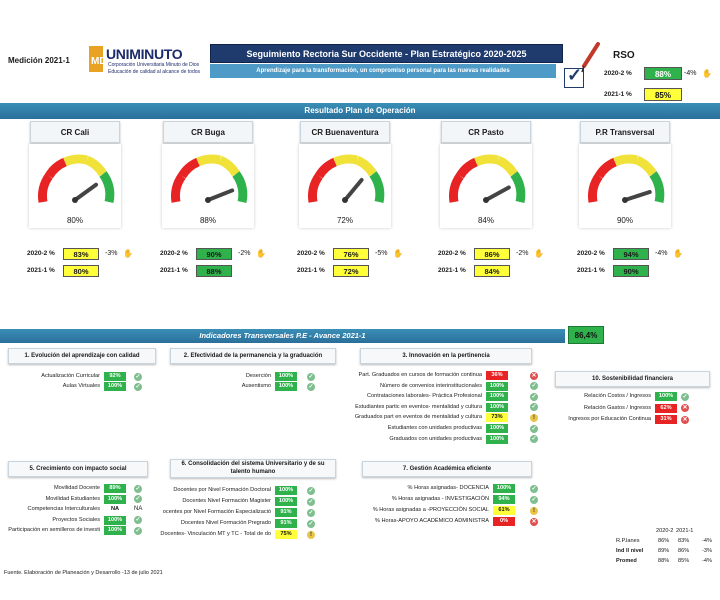 Image resolution: width=720 pixels, height=600 pixels. What do you see at coordinates (431, 521) in the screenshot?
I see `indicator-label: % Horas-APOYO ACADÉMICO ADMINISTRA` at bounding box center [431, 521].